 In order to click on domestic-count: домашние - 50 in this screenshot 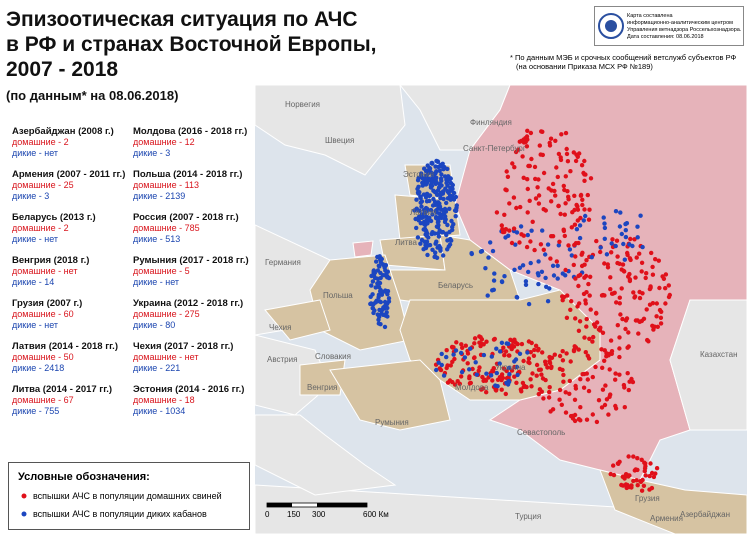, I will do `click(43, 357)`.